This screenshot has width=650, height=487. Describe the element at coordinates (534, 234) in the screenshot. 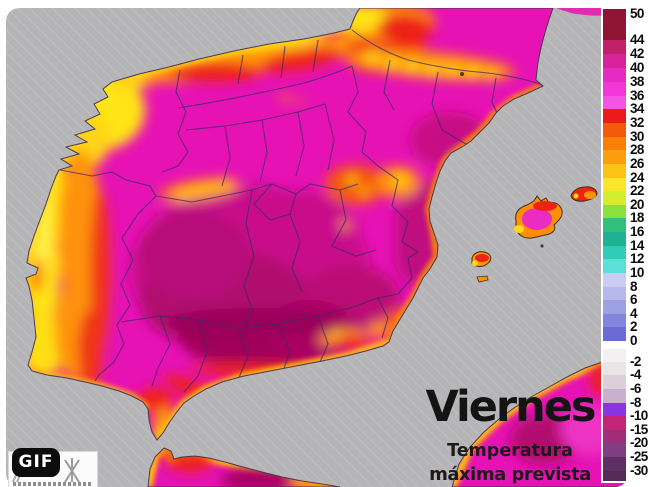

I see `balearic-islands` at that location.